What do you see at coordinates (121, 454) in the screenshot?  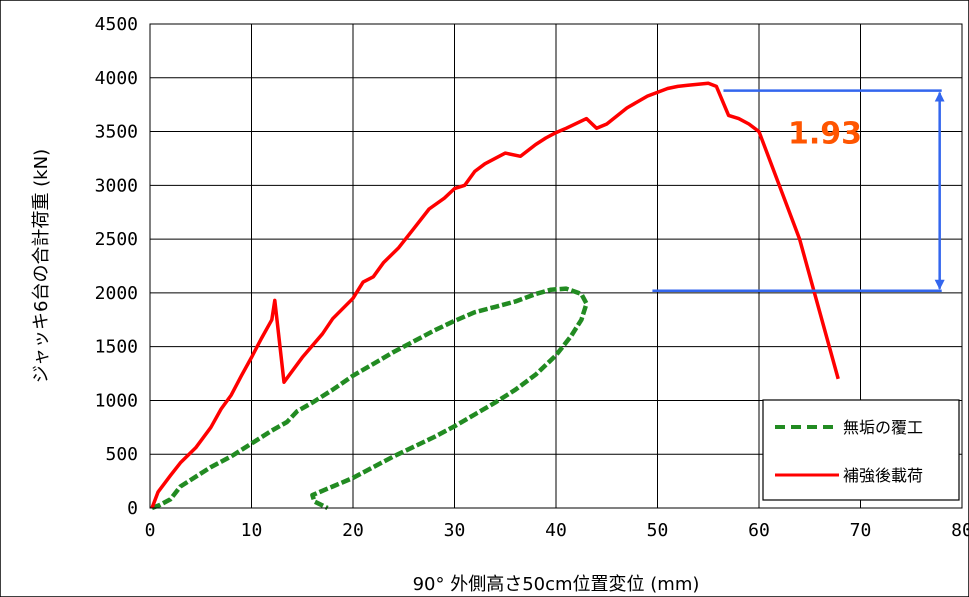 I see `y-tick-label: 500` at bounding box center [121, 454].